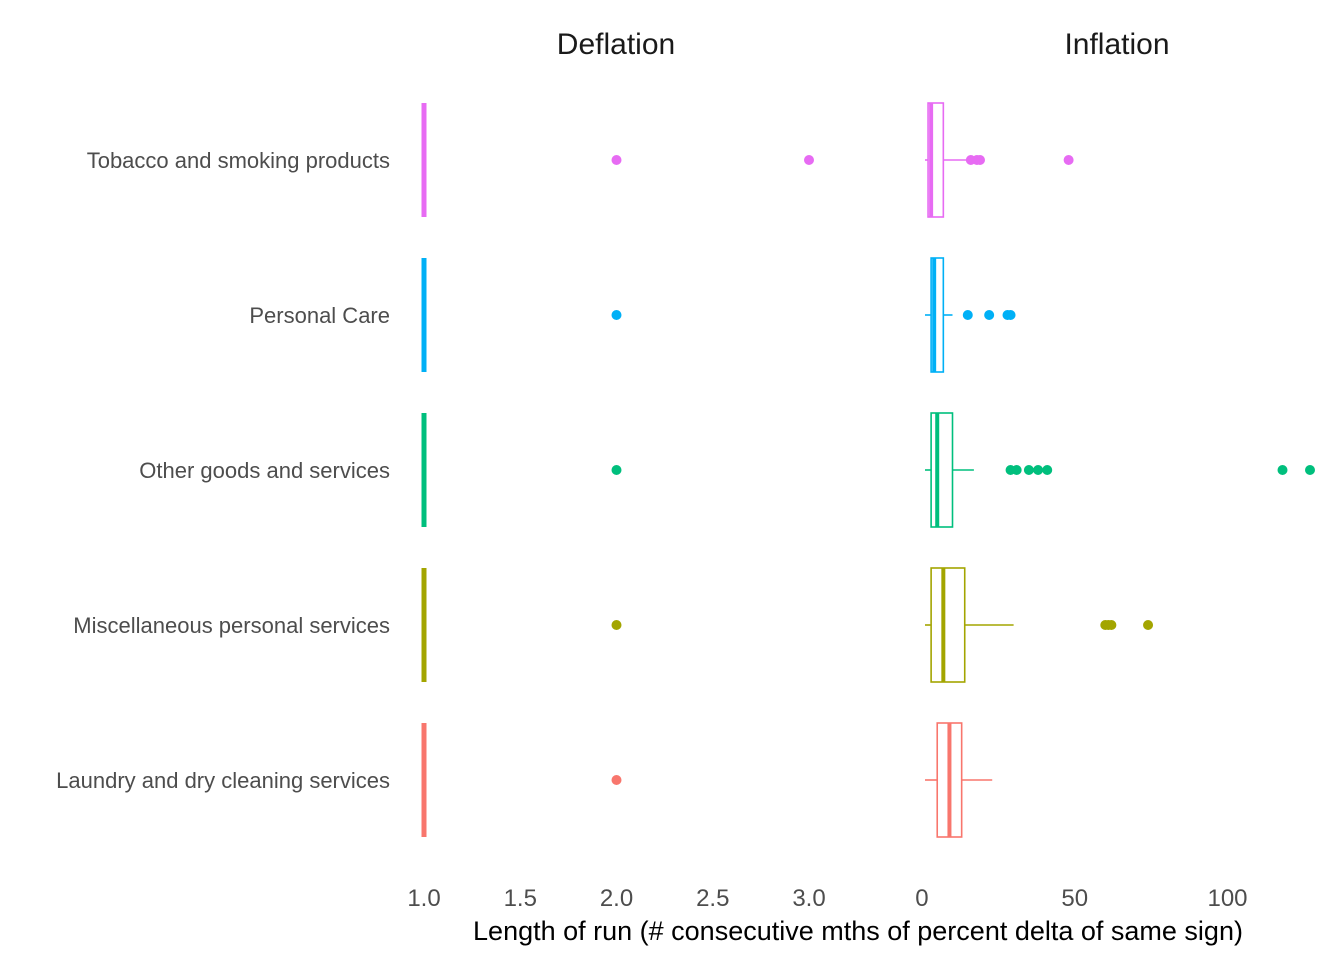  I want to click on facet-title-inflation: Inflation, so click(1116, 44).